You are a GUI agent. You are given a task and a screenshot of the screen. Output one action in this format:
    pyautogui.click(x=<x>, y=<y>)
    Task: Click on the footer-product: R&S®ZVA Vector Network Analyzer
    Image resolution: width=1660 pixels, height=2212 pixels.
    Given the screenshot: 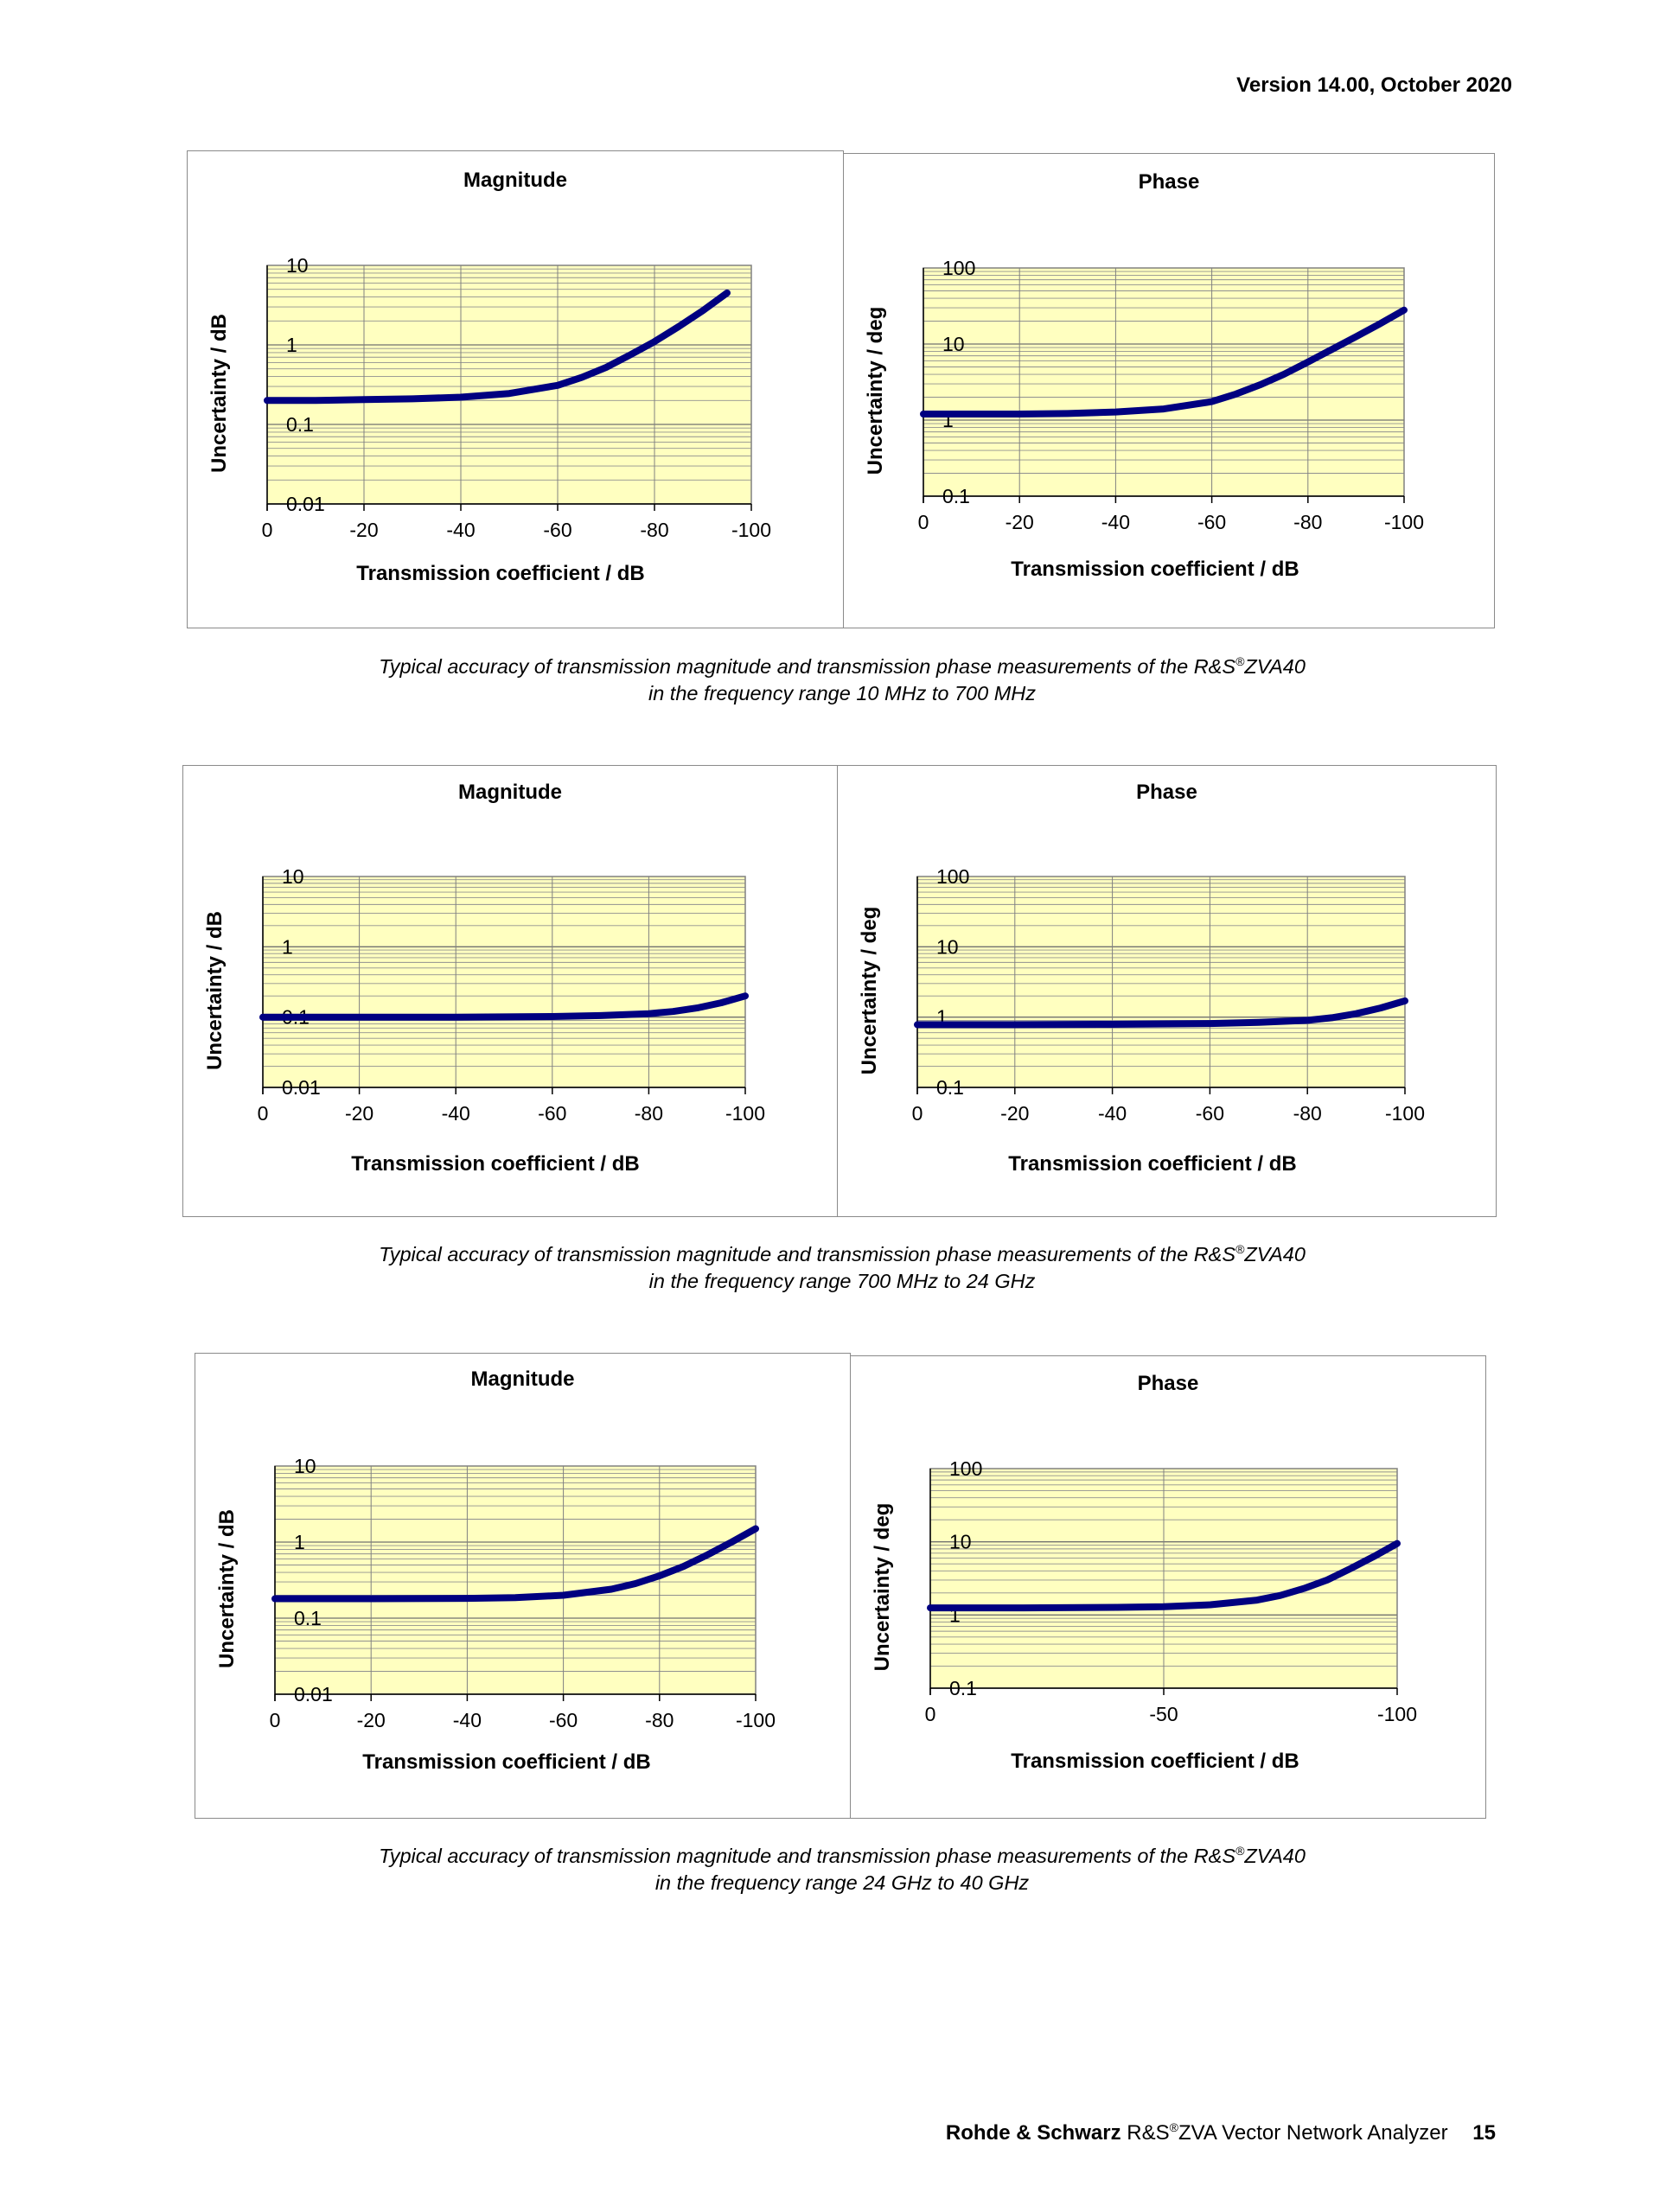 What is the action you would take?
    pyautogui.click(x=1287, y=2133)
    